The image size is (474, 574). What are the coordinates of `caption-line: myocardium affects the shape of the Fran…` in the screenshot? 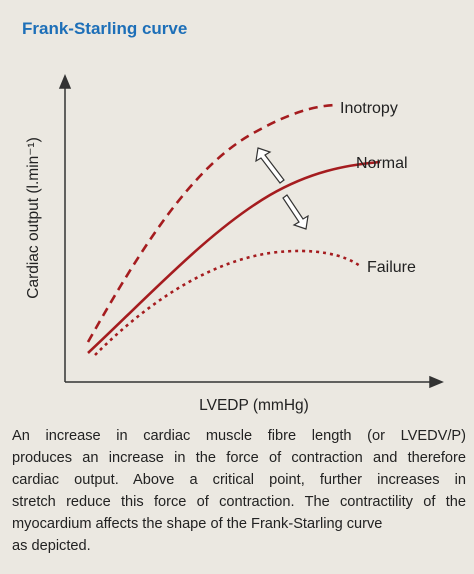 It's located at (197, 524).